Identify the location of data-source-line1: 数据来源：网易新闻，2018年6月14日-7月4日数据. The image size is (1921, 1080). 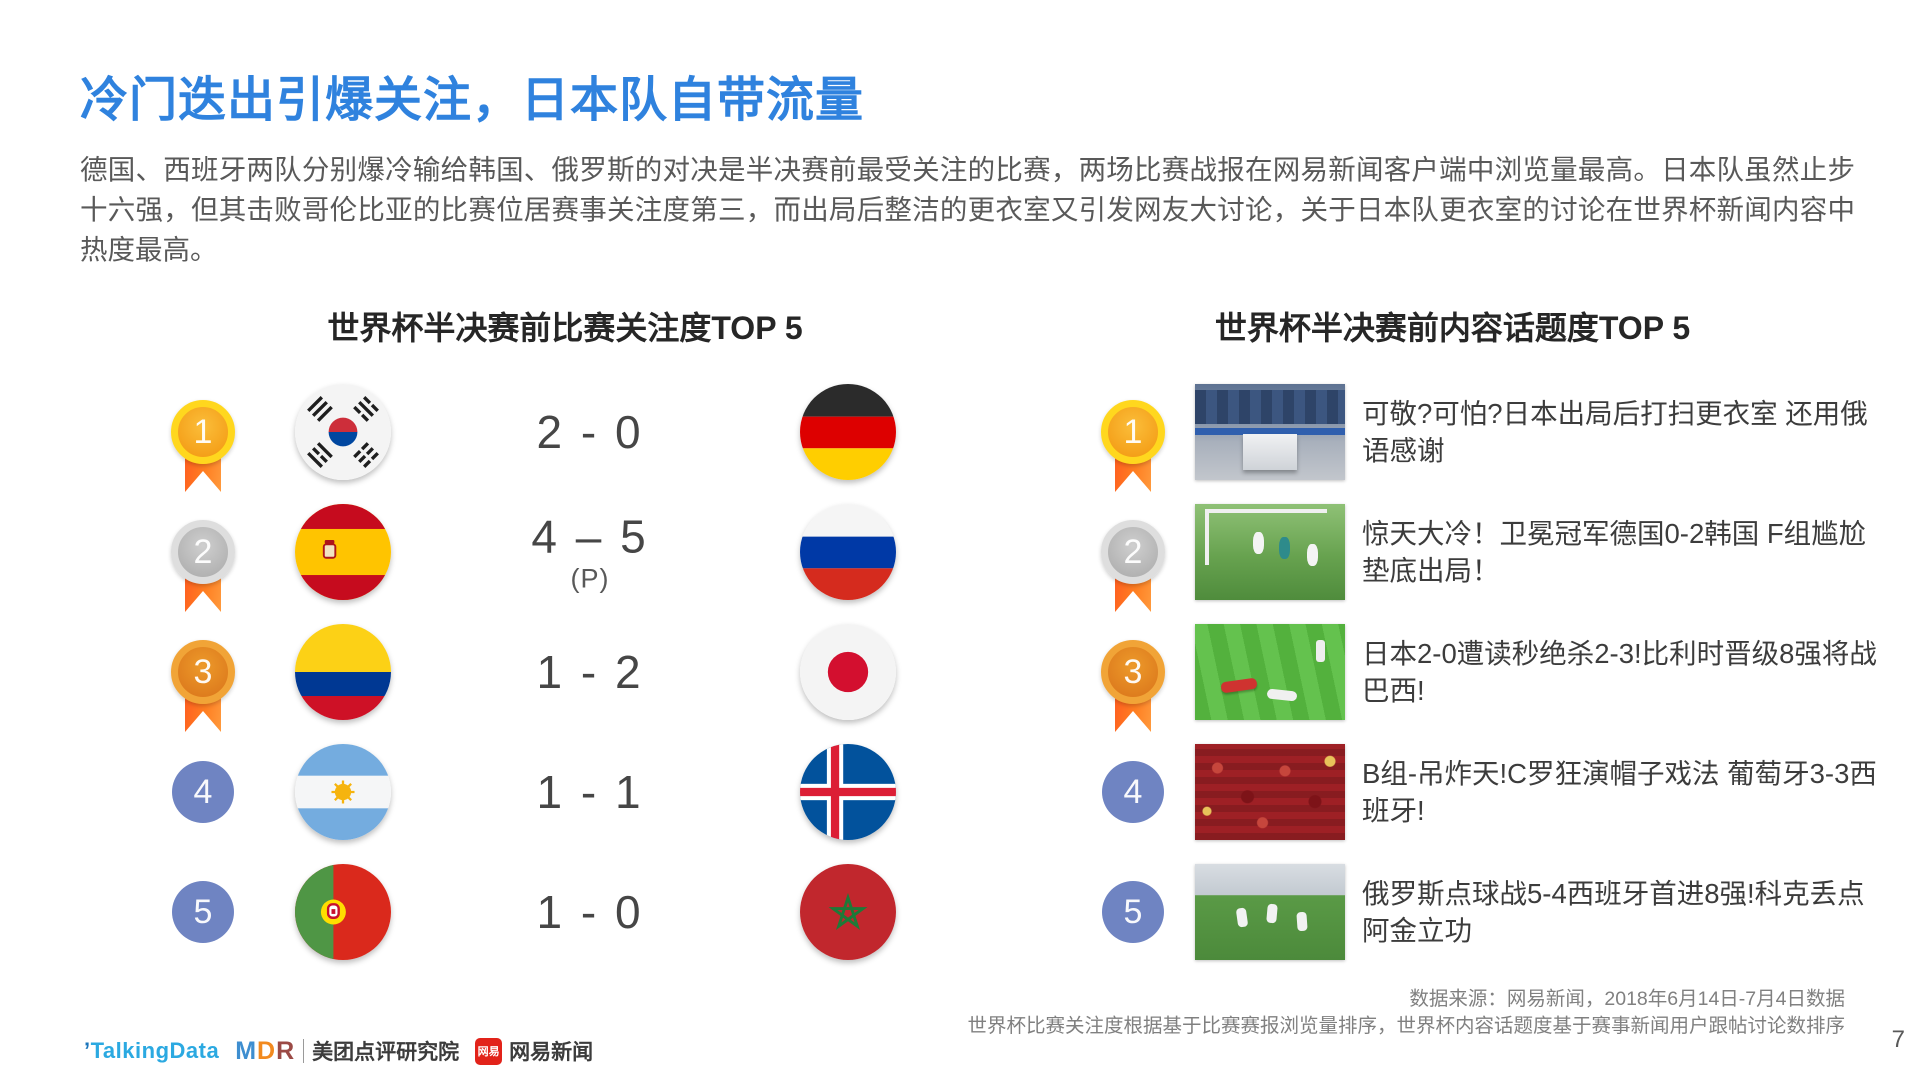
(1627, 999).